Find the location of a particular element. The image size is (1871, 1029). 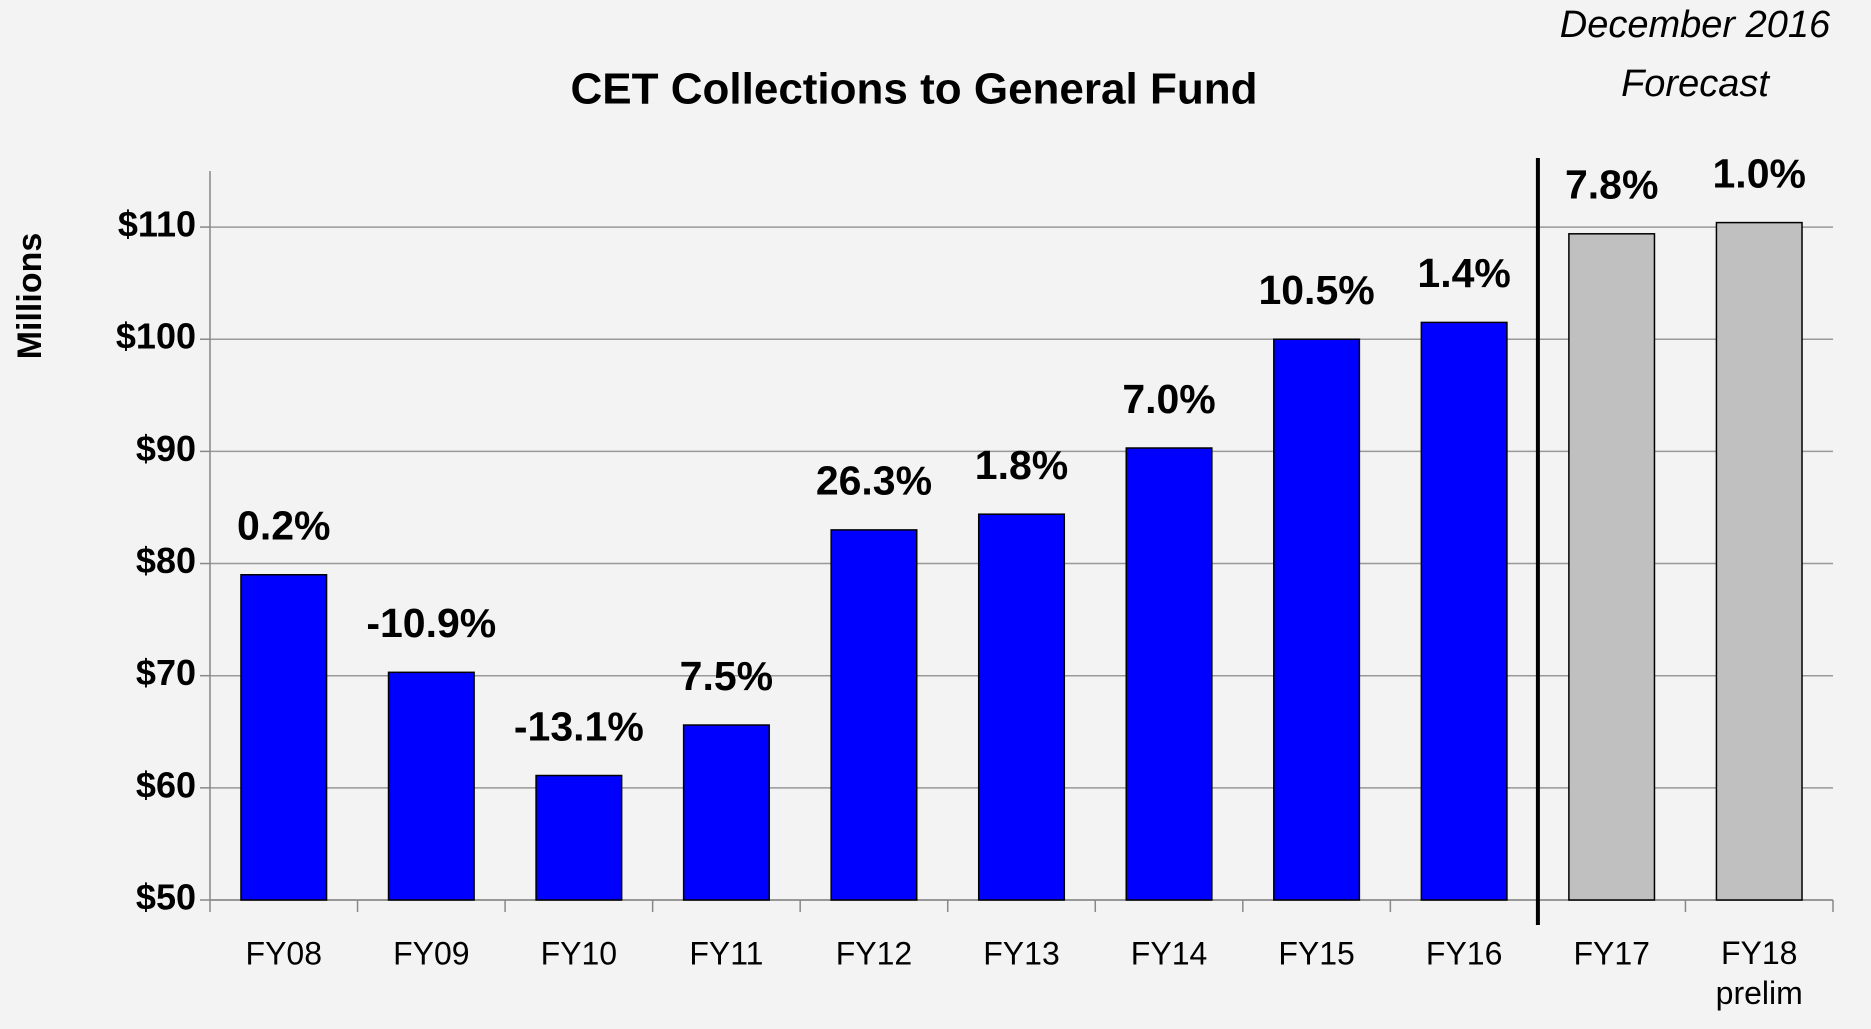

x-tick-label: FY14 is located at coordinates (1169, 953).